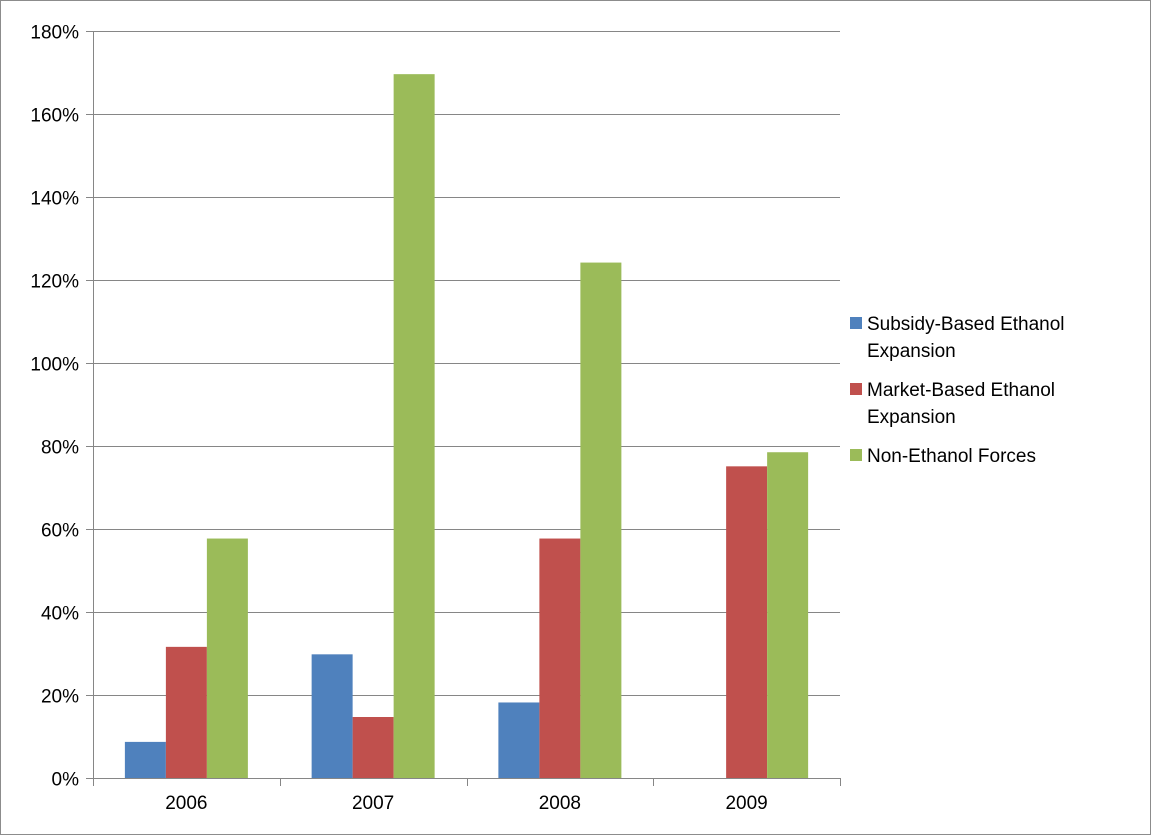 This screenshot has height=835, width=1151. What do you see at coordinates (54, 33) in the screenshot?
I see `y-tick-label: 180%` at bounding box center [54, 33].